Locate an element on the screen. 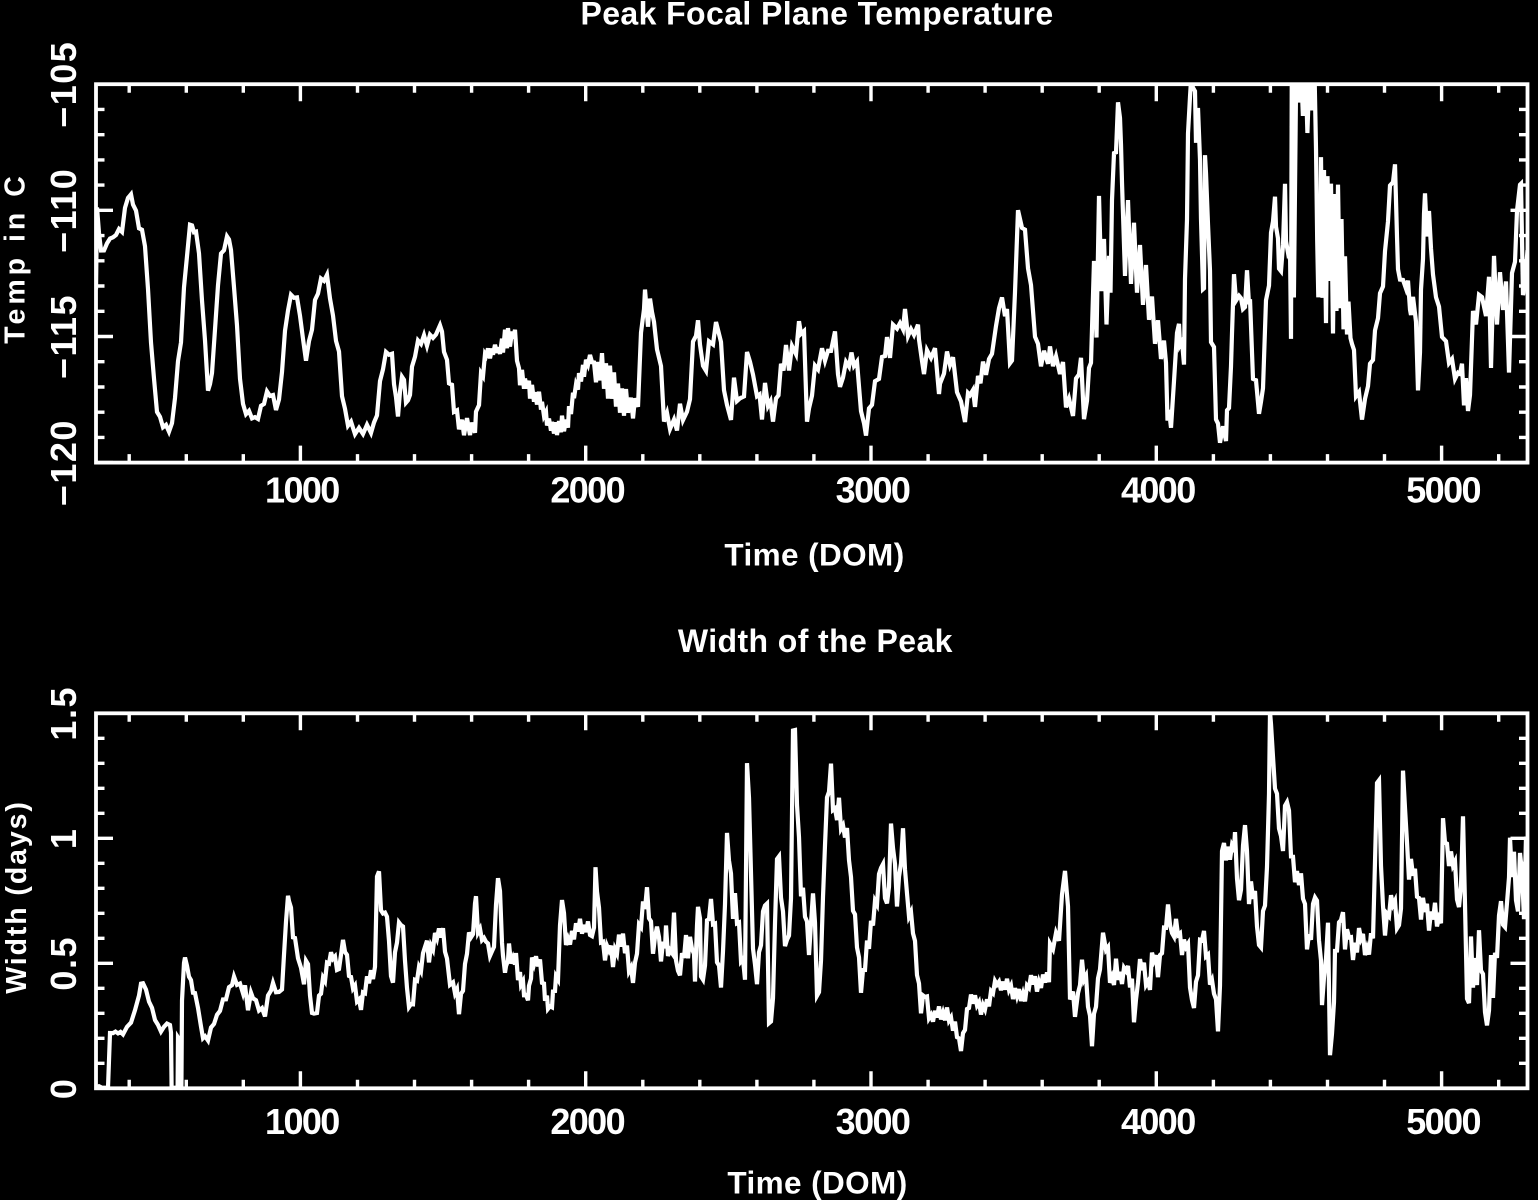 This screenshot has width=1538, height=1200. svg-text: 0.5 is located at coordinates (63, 963).